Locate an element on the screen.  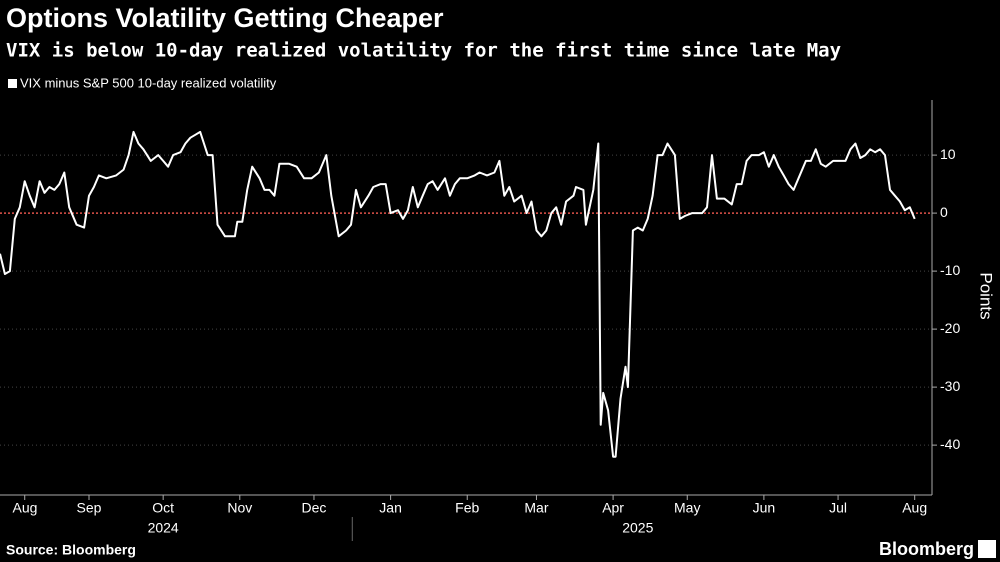
x-tick-label: Oct is located at coordinates (163, 508).